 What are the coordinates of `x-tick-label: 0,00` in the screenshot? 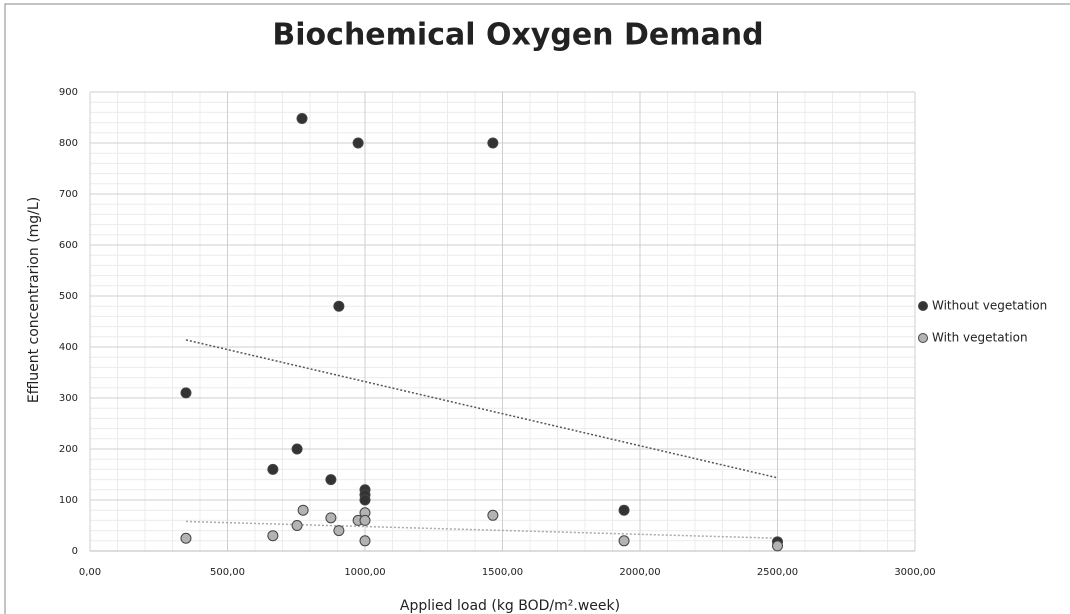 It's located at (90, 572).